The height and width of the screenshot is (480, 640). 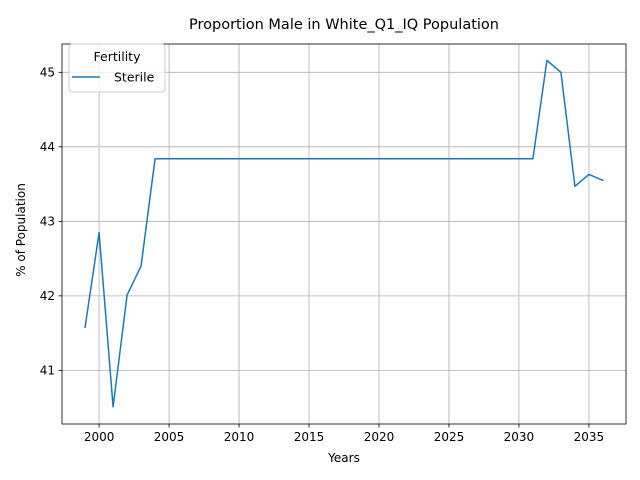 I want to click on y-tick-label: 45, so click(x=47, y=73).